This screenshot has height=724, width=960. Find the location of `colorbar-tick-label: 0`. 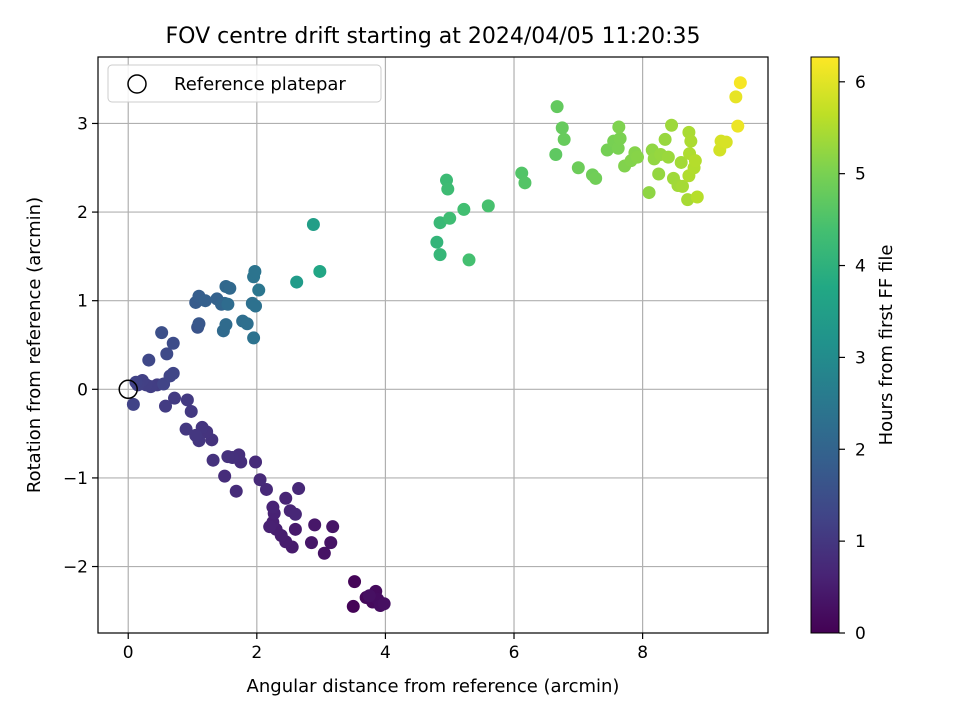

colorbar-tick-label: 0 is located at coordinates (860, 634).